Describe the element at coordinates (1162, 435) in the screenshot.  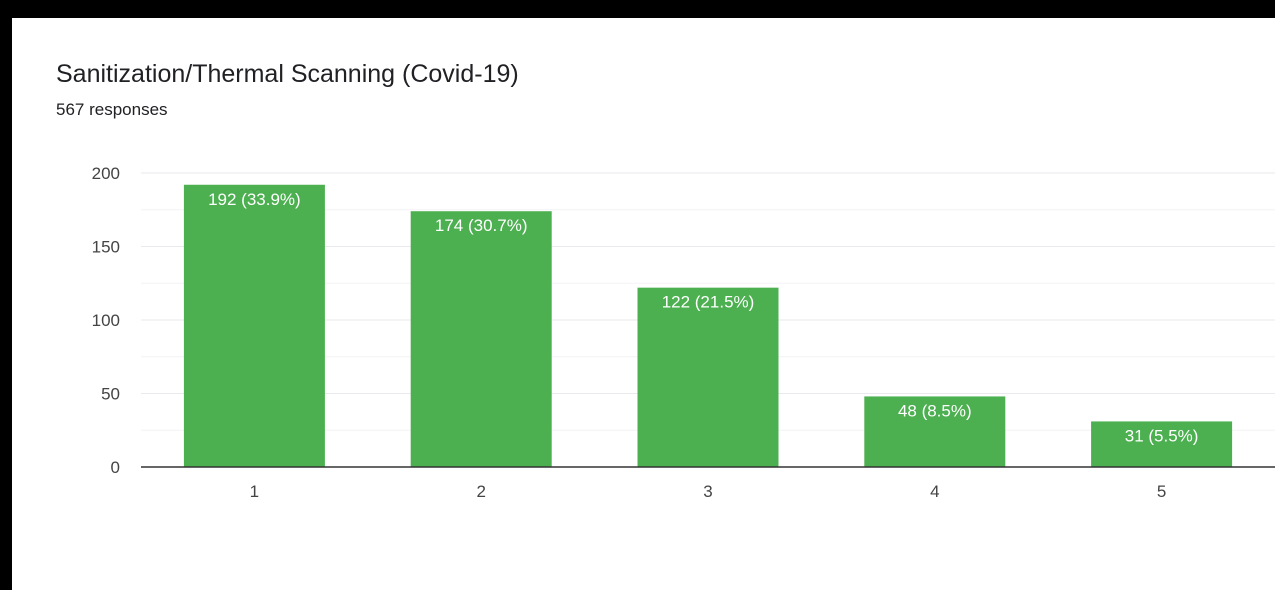
I see `bar-data-label: 31 (5.5%)` at that location.